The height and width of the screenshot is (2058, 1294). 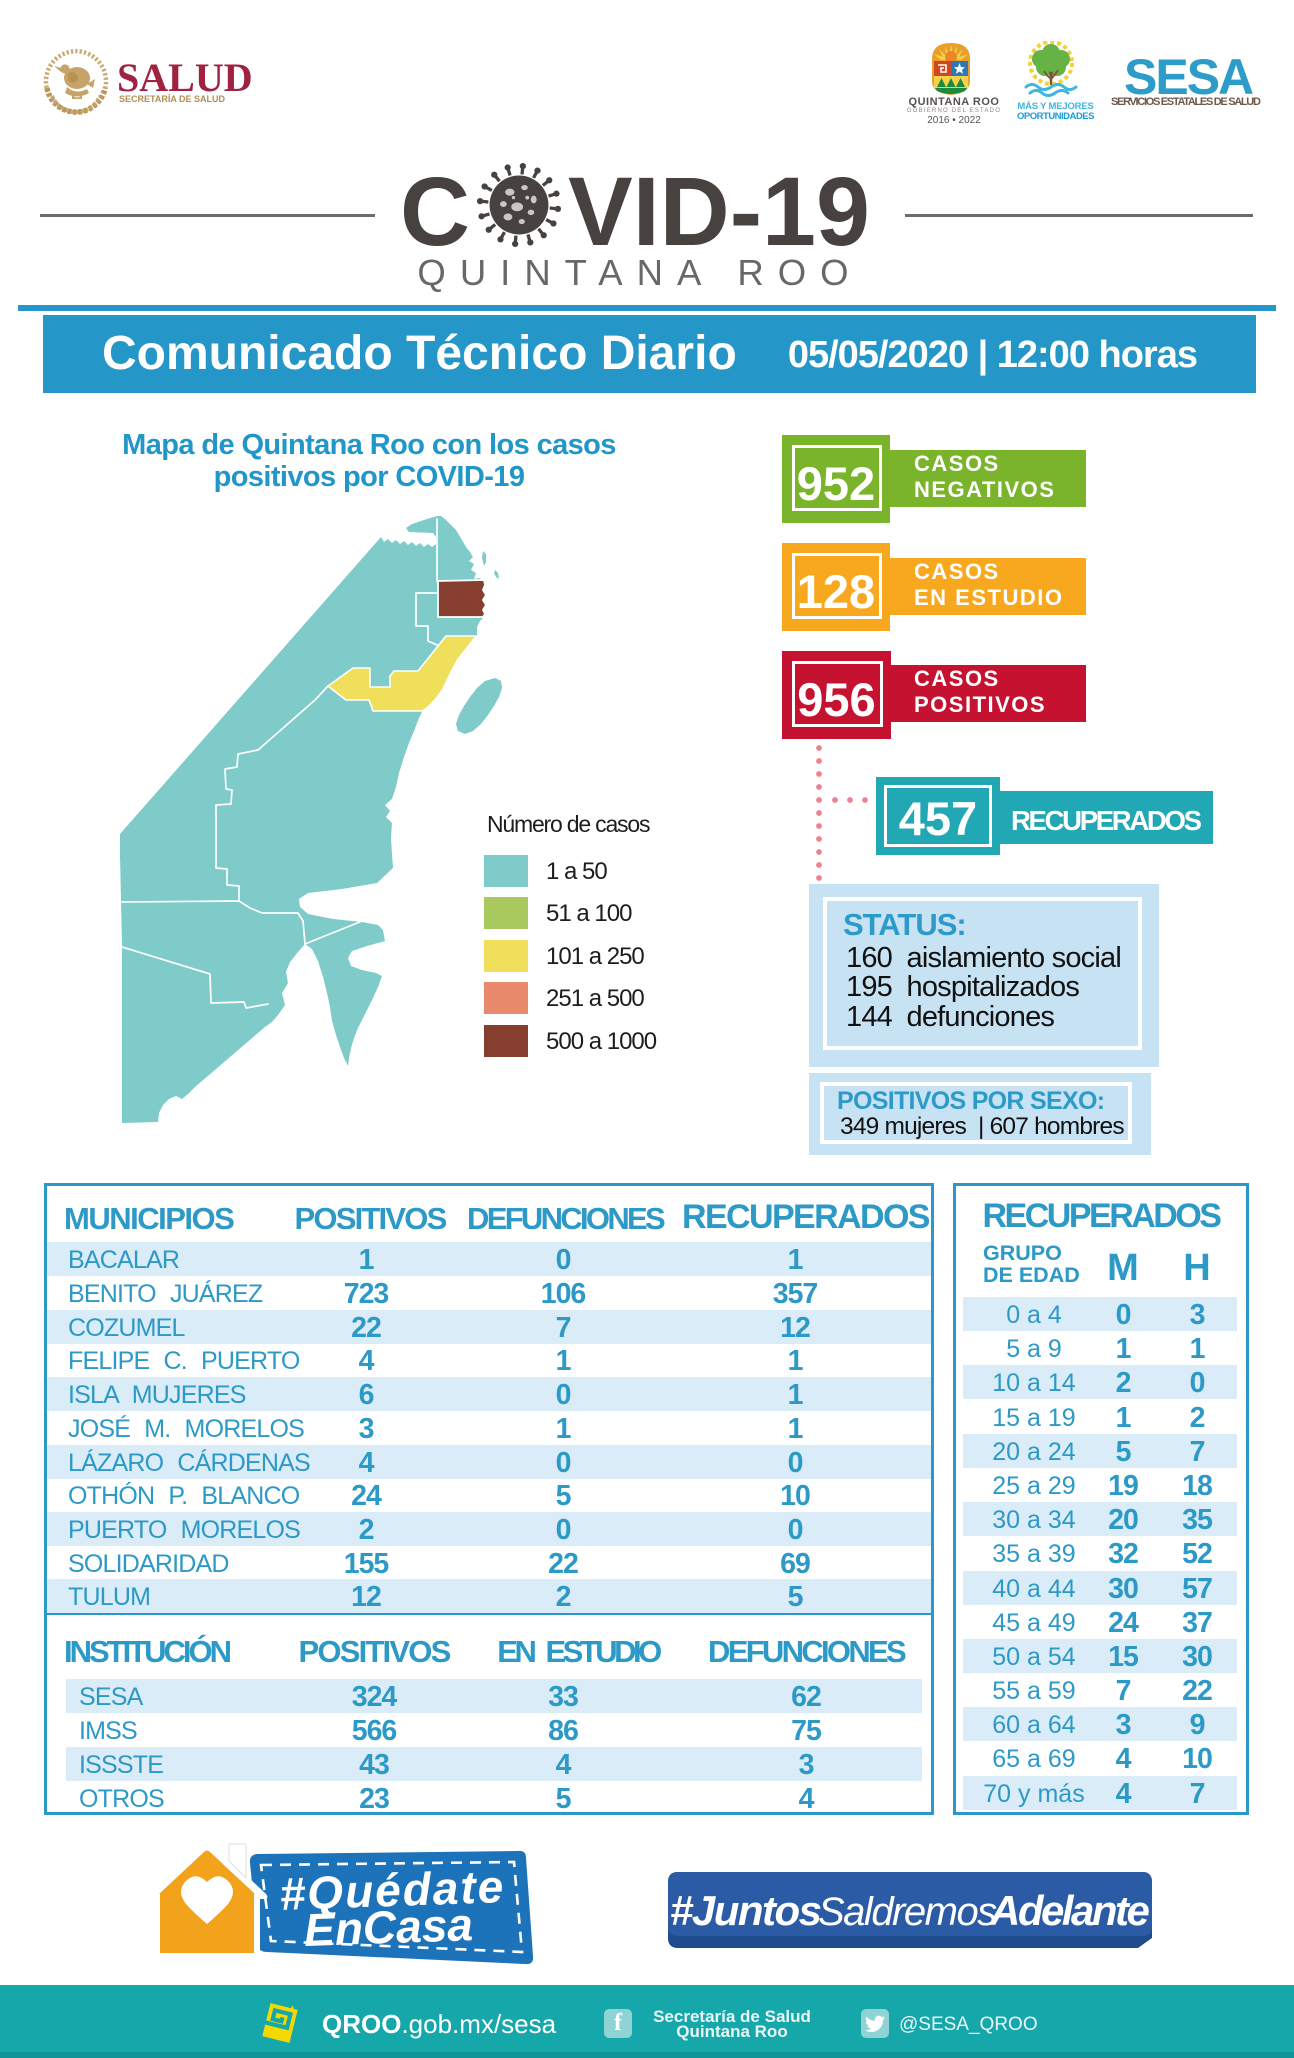 I want to click on svg-text: Adelante, so click(x=1069, y=1910).